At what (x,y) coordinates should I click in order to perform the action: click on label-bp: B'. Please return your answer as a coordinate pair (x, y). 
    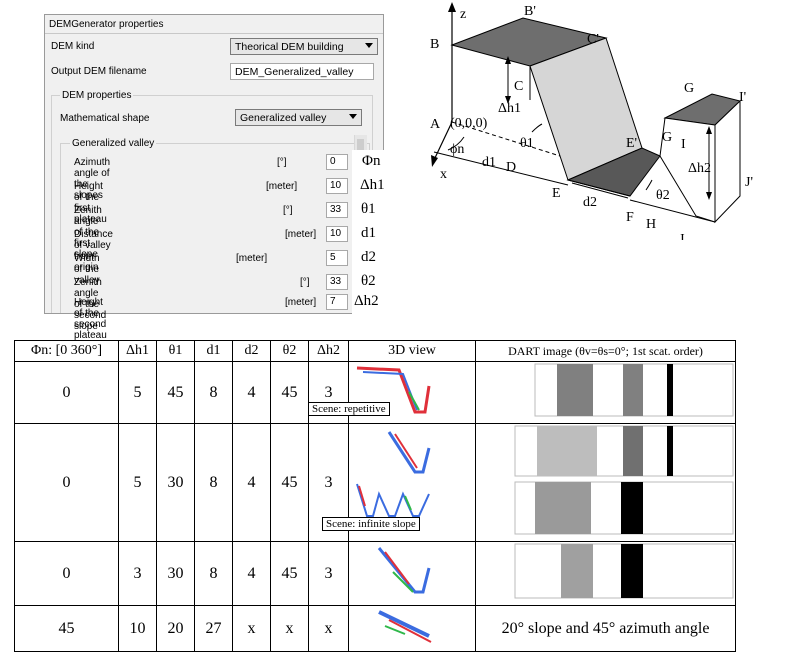
    Looking at the image, I should click on (530, 11).